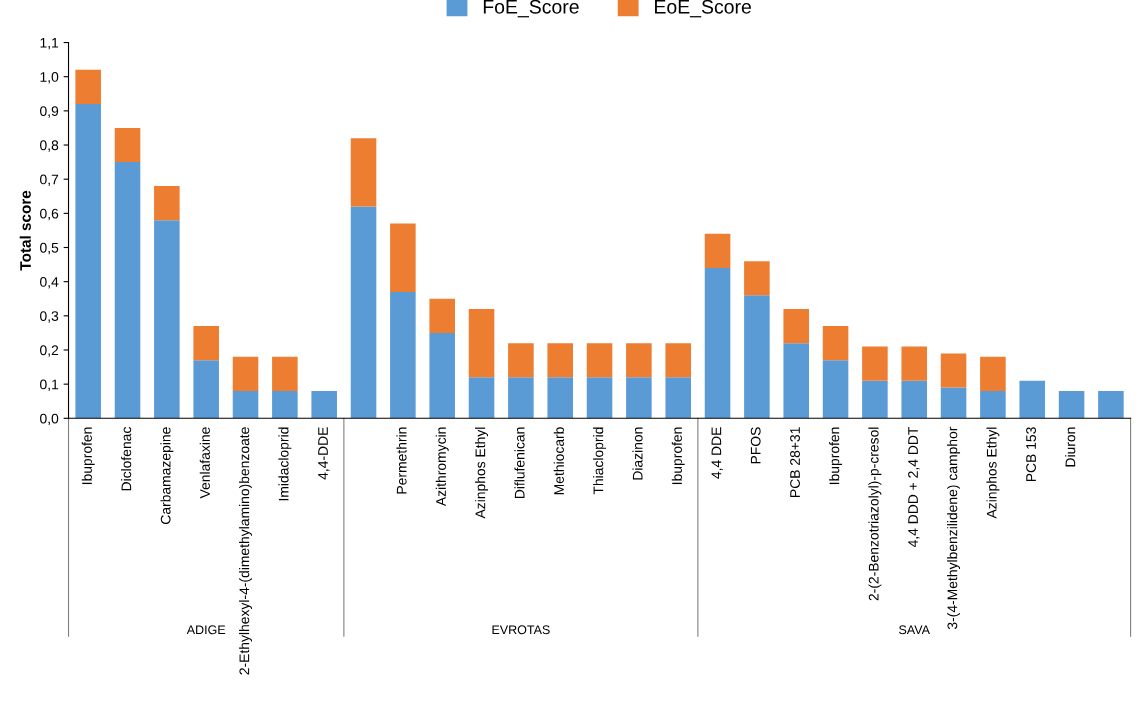  Describe the element at coordinates (49, 78) in the screenshot. I see `y-tick-label: 1,0` at that location.